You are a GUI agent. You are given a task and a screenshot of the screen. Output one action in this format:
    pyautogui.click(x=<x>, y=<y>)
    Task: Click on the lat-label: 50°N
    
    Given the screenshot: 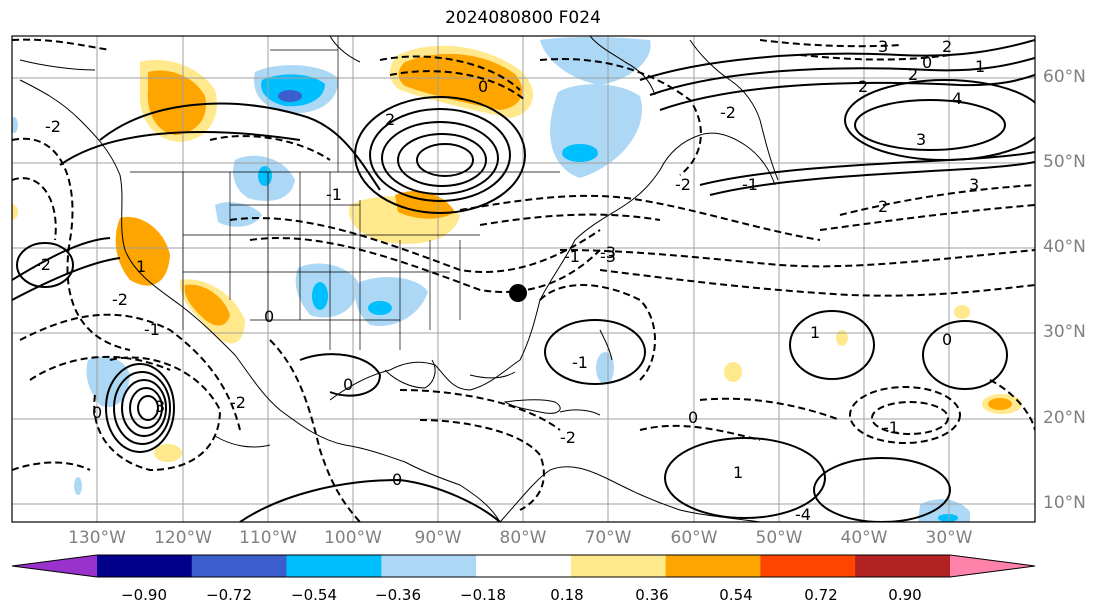 What is the action you would take?
    pyautogui.click(x=1064, y=162)
    